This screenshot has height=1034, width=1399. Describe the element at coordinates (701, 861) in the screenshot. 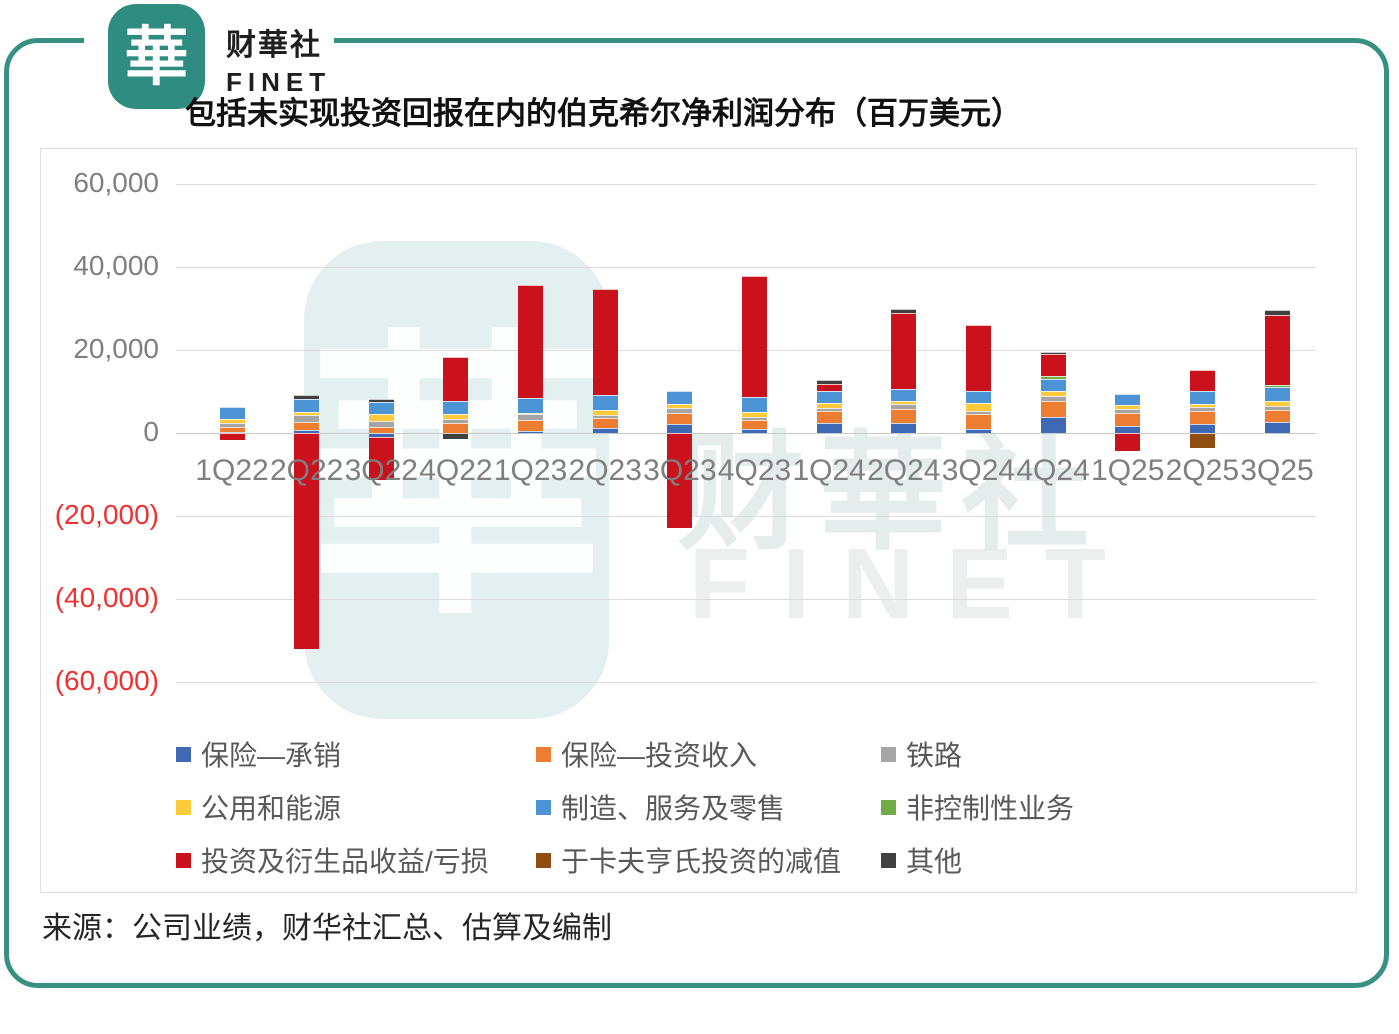

I see `legend-label: 于卡夫亨氏投资的减值` at that location.